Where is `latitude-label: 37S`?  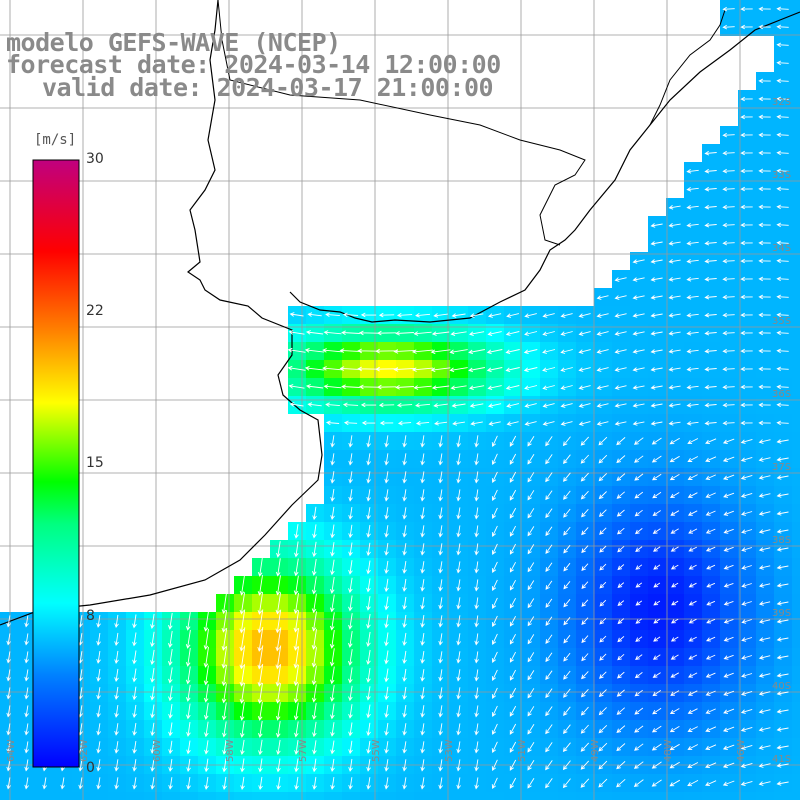
latitude-label: 37S is located at coordinates (781, 467).